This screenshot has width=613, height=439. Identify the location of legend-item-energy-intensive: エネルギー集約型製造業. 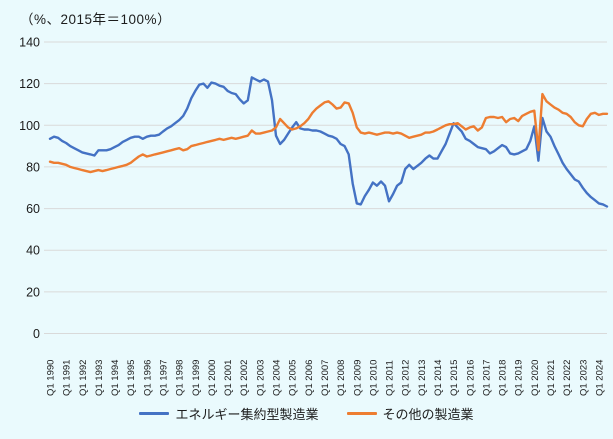
(229, 413).